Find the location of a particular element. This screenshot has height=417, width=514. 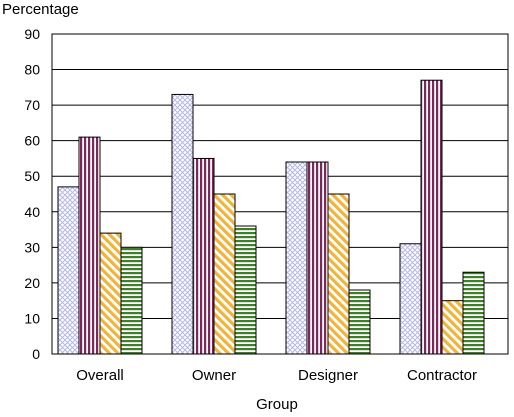

y-tick-label: 0 is located at coordinates (36, 354).